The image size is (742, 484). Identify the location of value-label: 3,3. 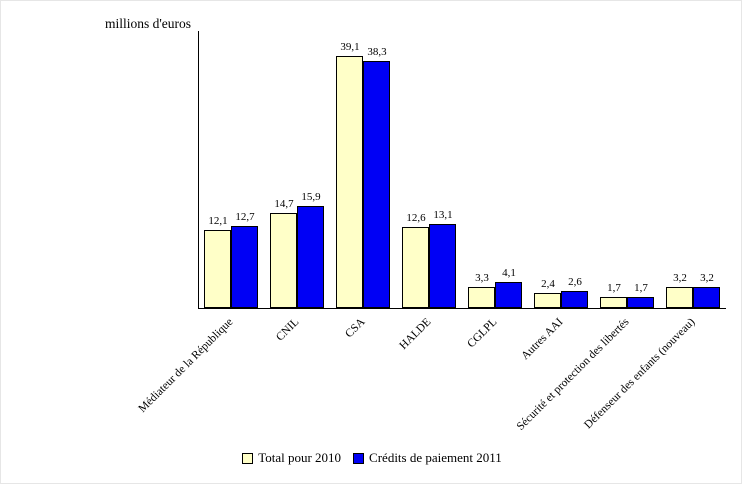
(482, 278).